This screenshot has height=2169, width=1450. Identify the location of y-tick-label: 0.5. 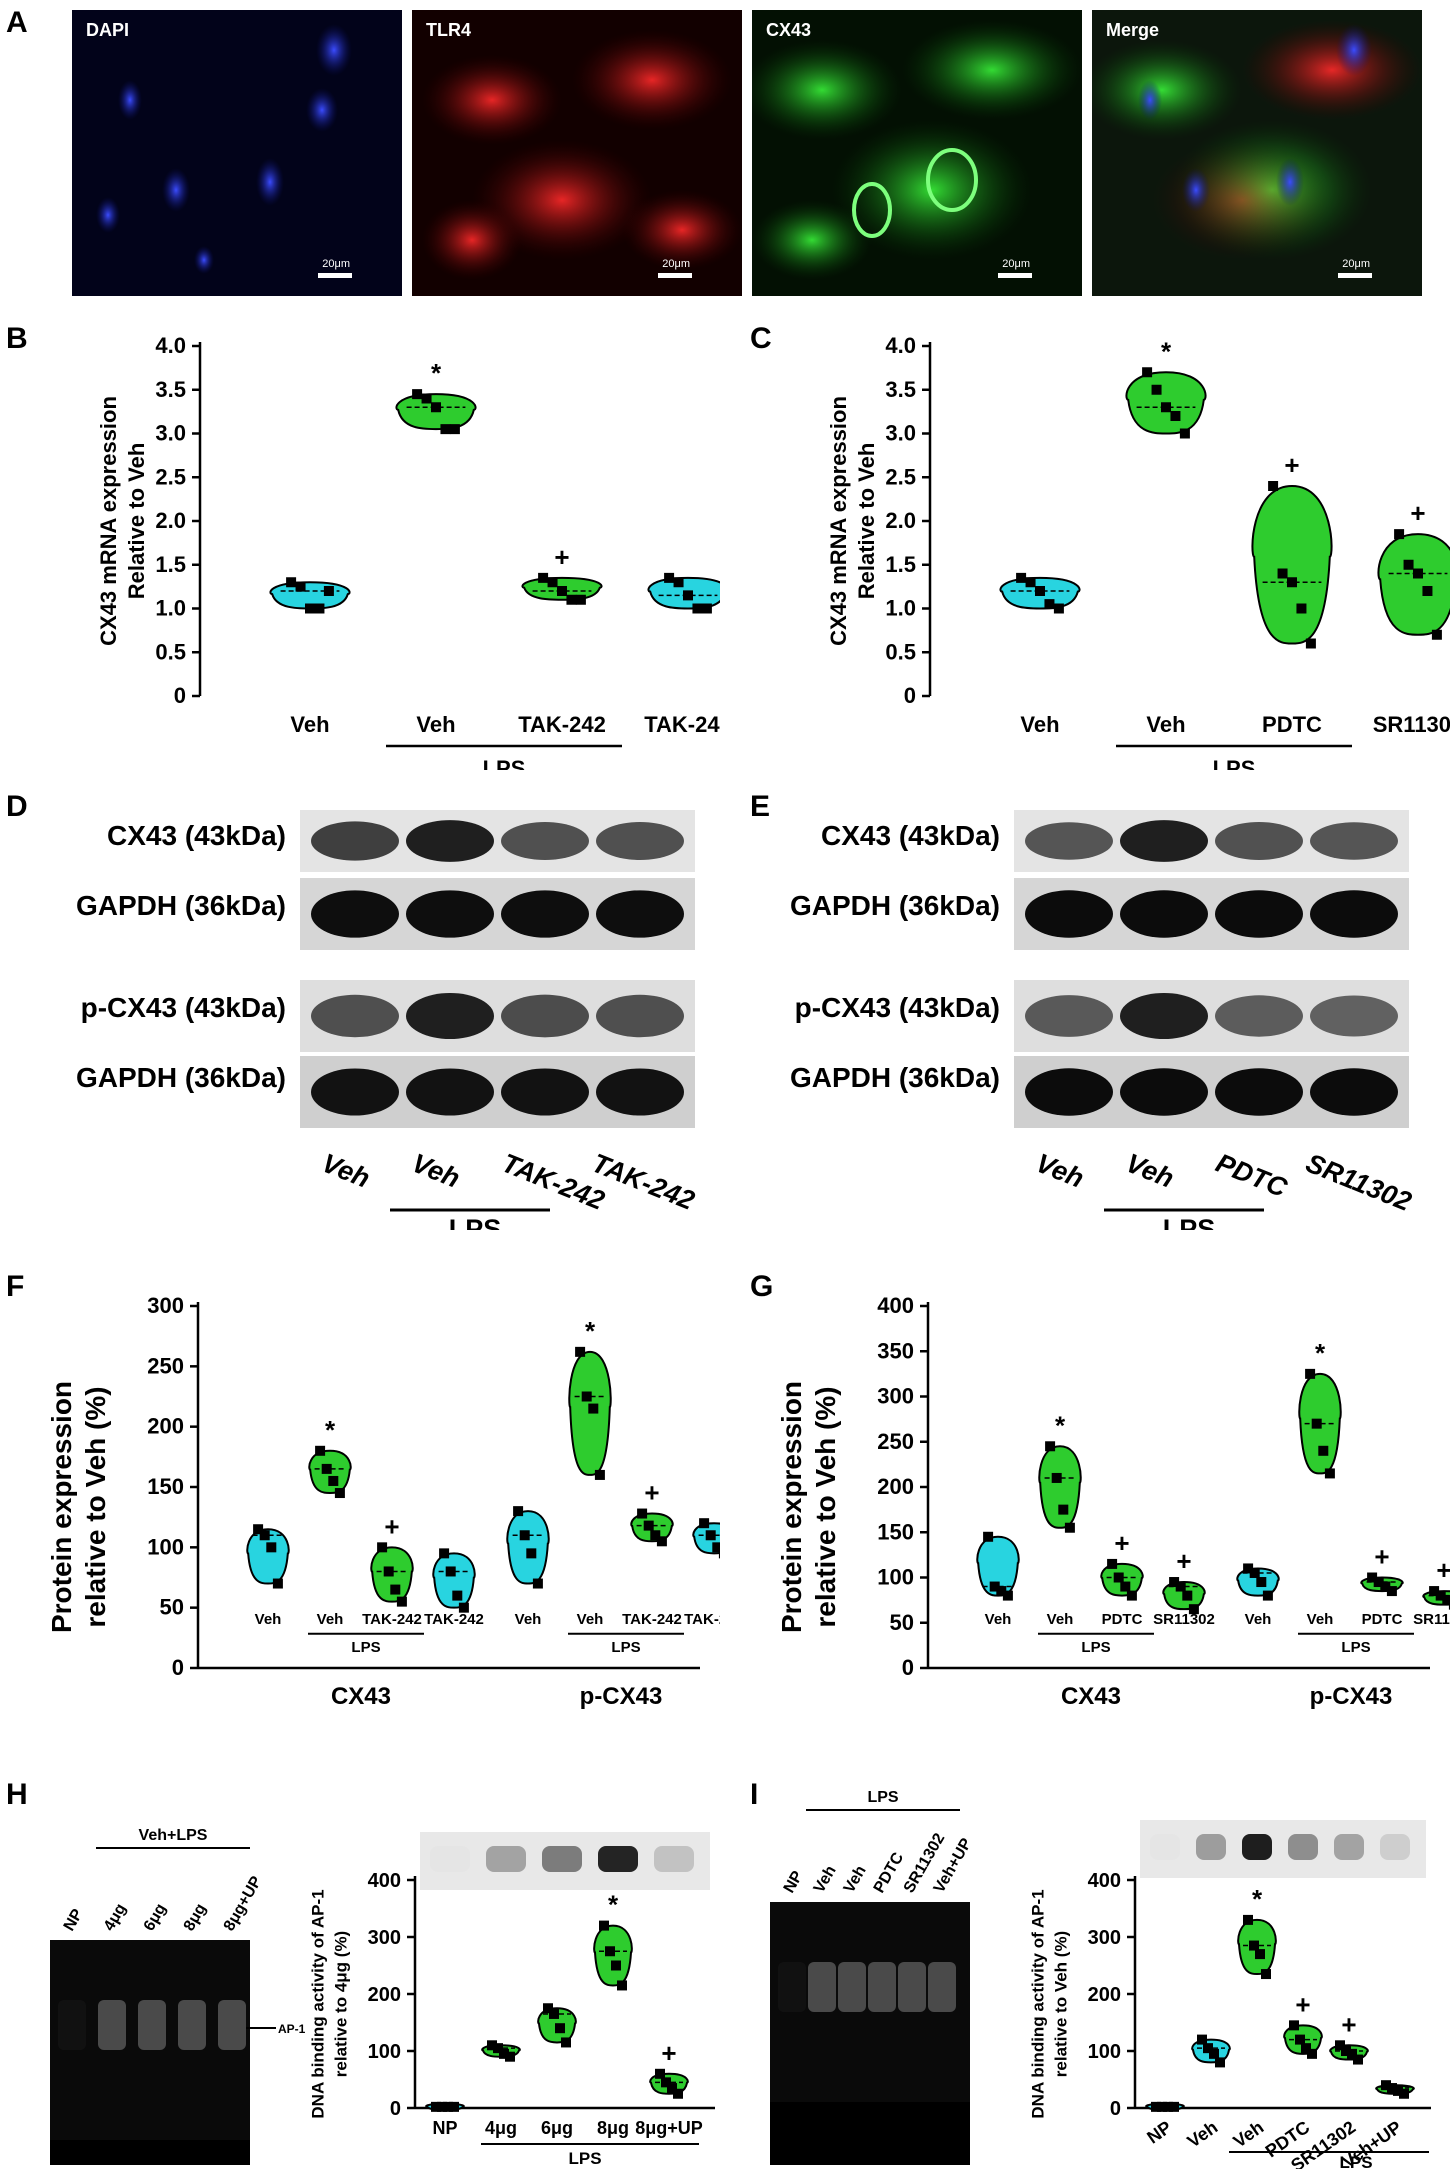
(170, 651).